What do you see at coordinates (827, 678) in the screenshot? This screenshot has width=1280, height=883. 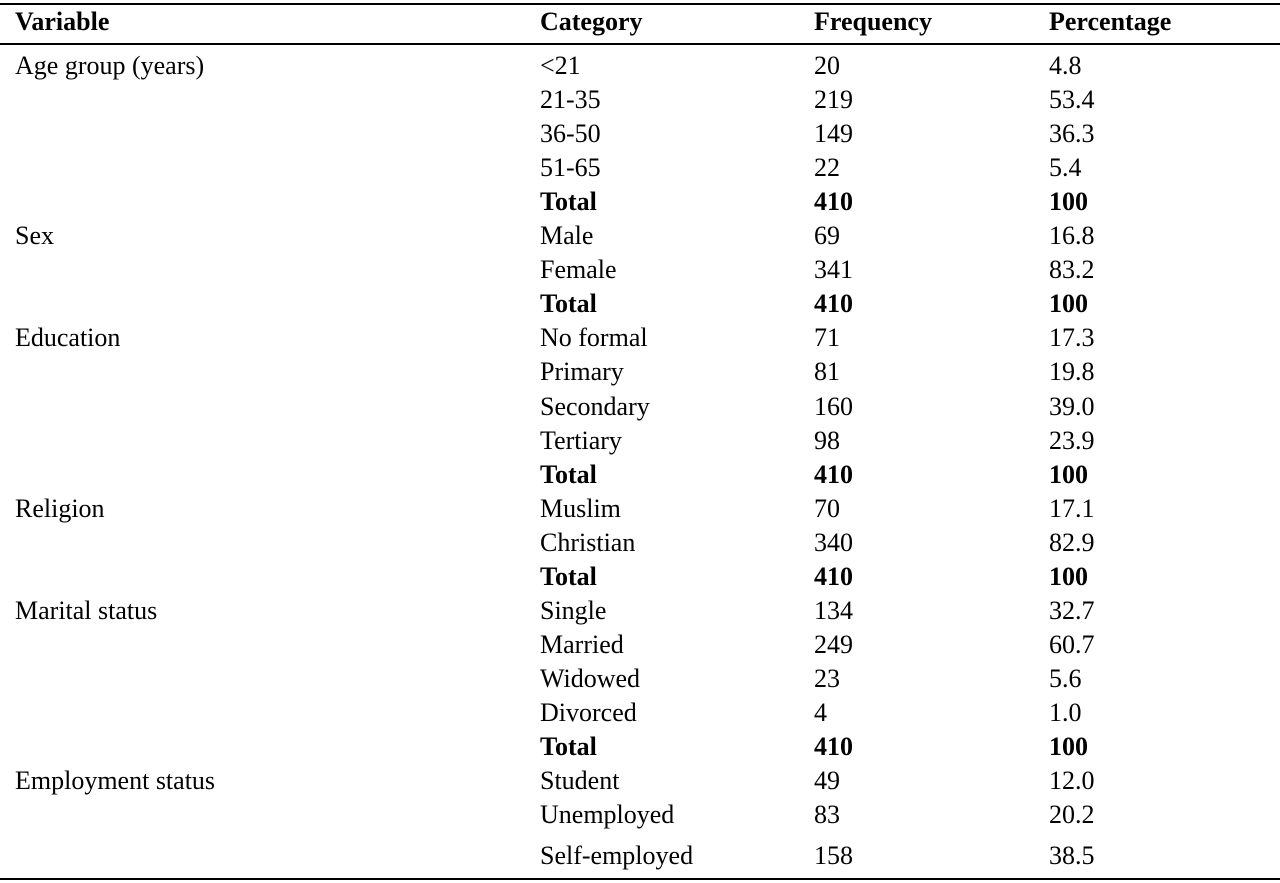 I see `cell-frequency: 23` at bounding box center [827, 678].